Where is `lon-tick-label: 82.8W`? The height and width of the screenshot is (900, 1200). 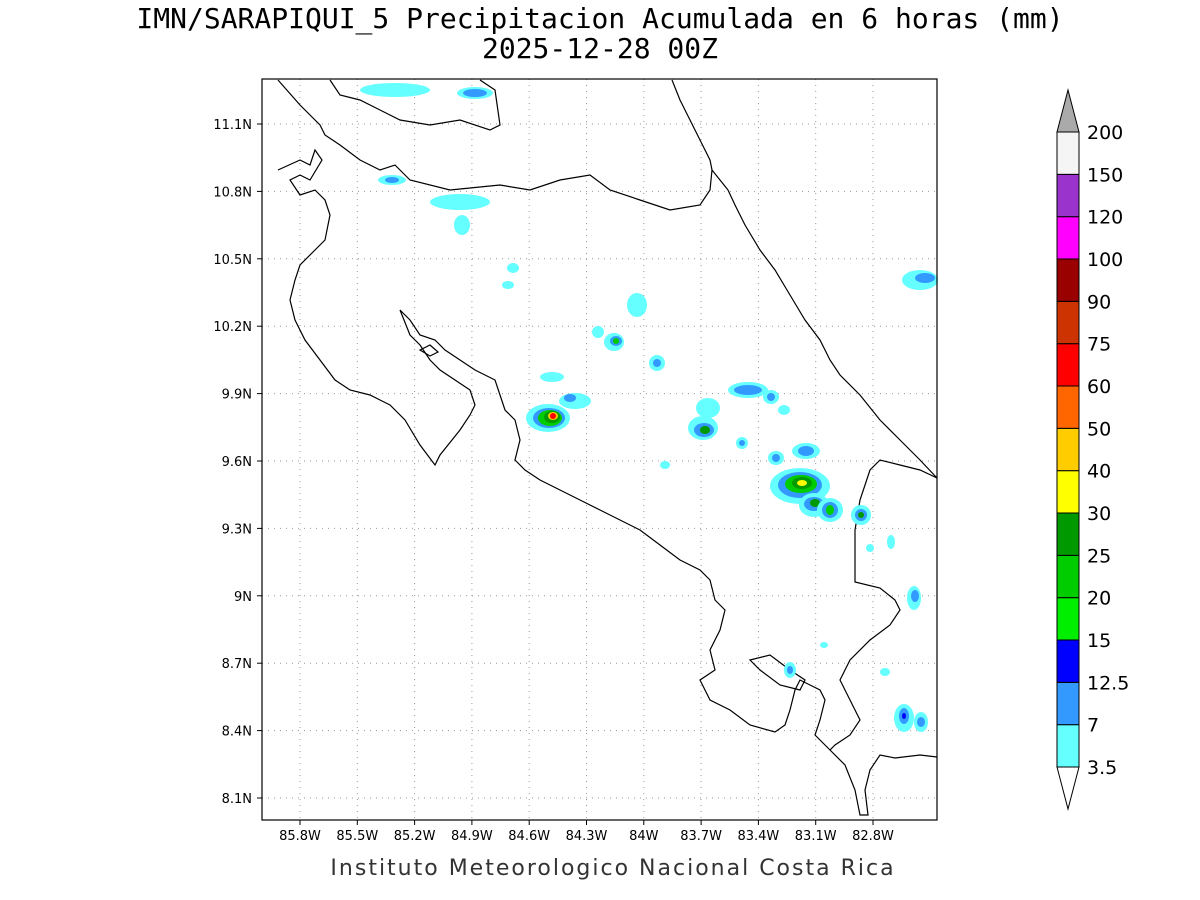 lon-tick-label: 82.8W is located at coordinates (873, 836).